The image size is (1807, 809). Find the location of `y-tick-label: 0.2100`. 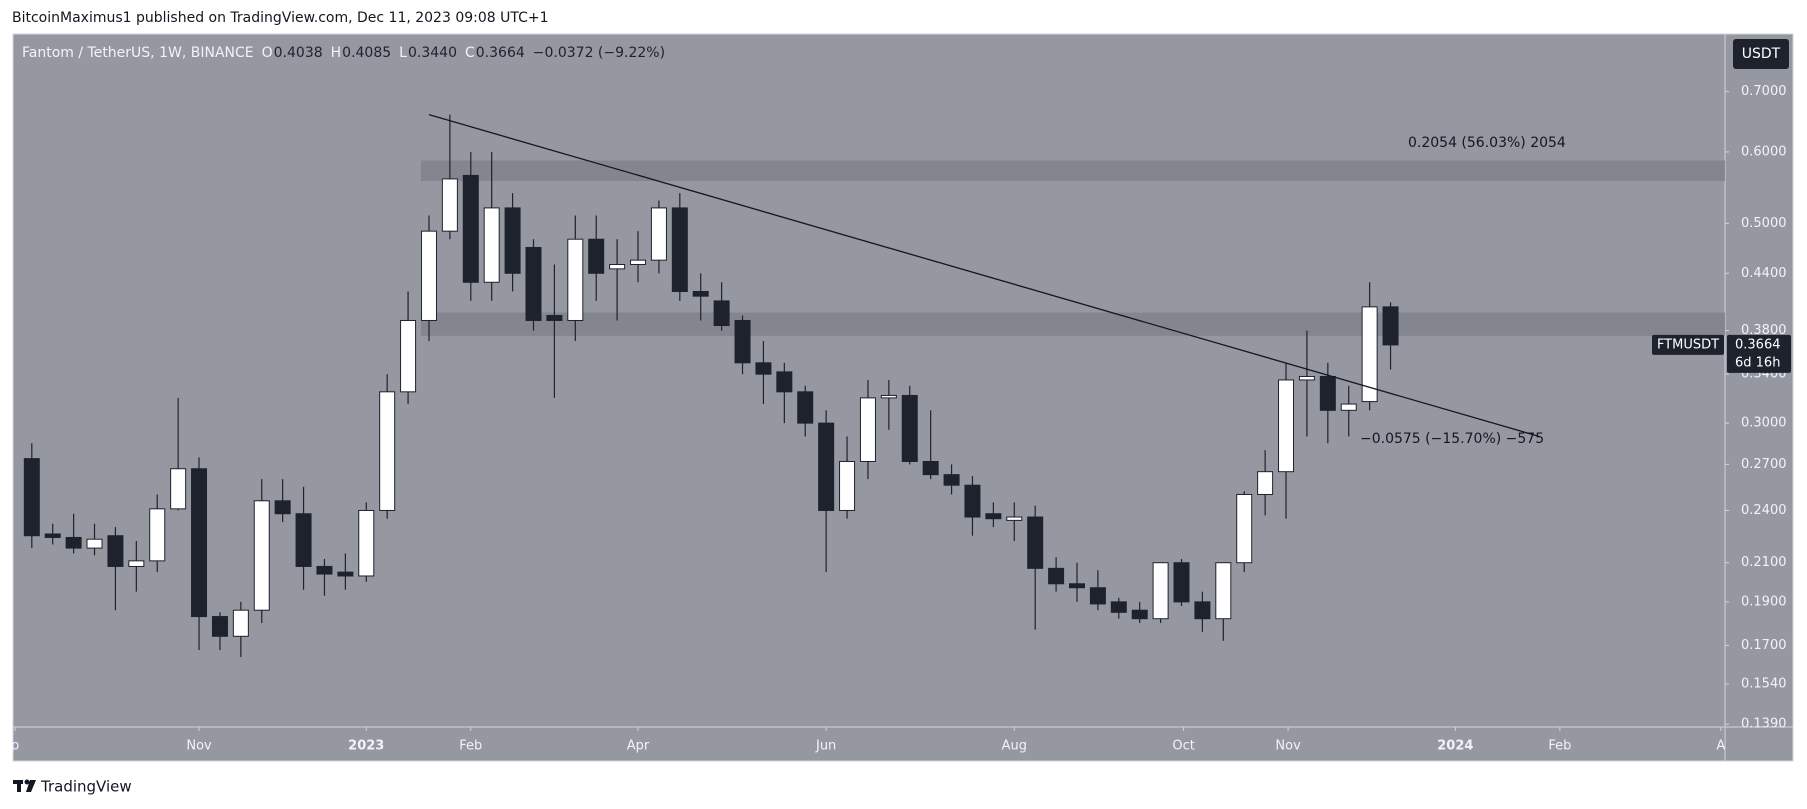

y-tick-label: 0.2100 is located at coordinates (1764, 562).